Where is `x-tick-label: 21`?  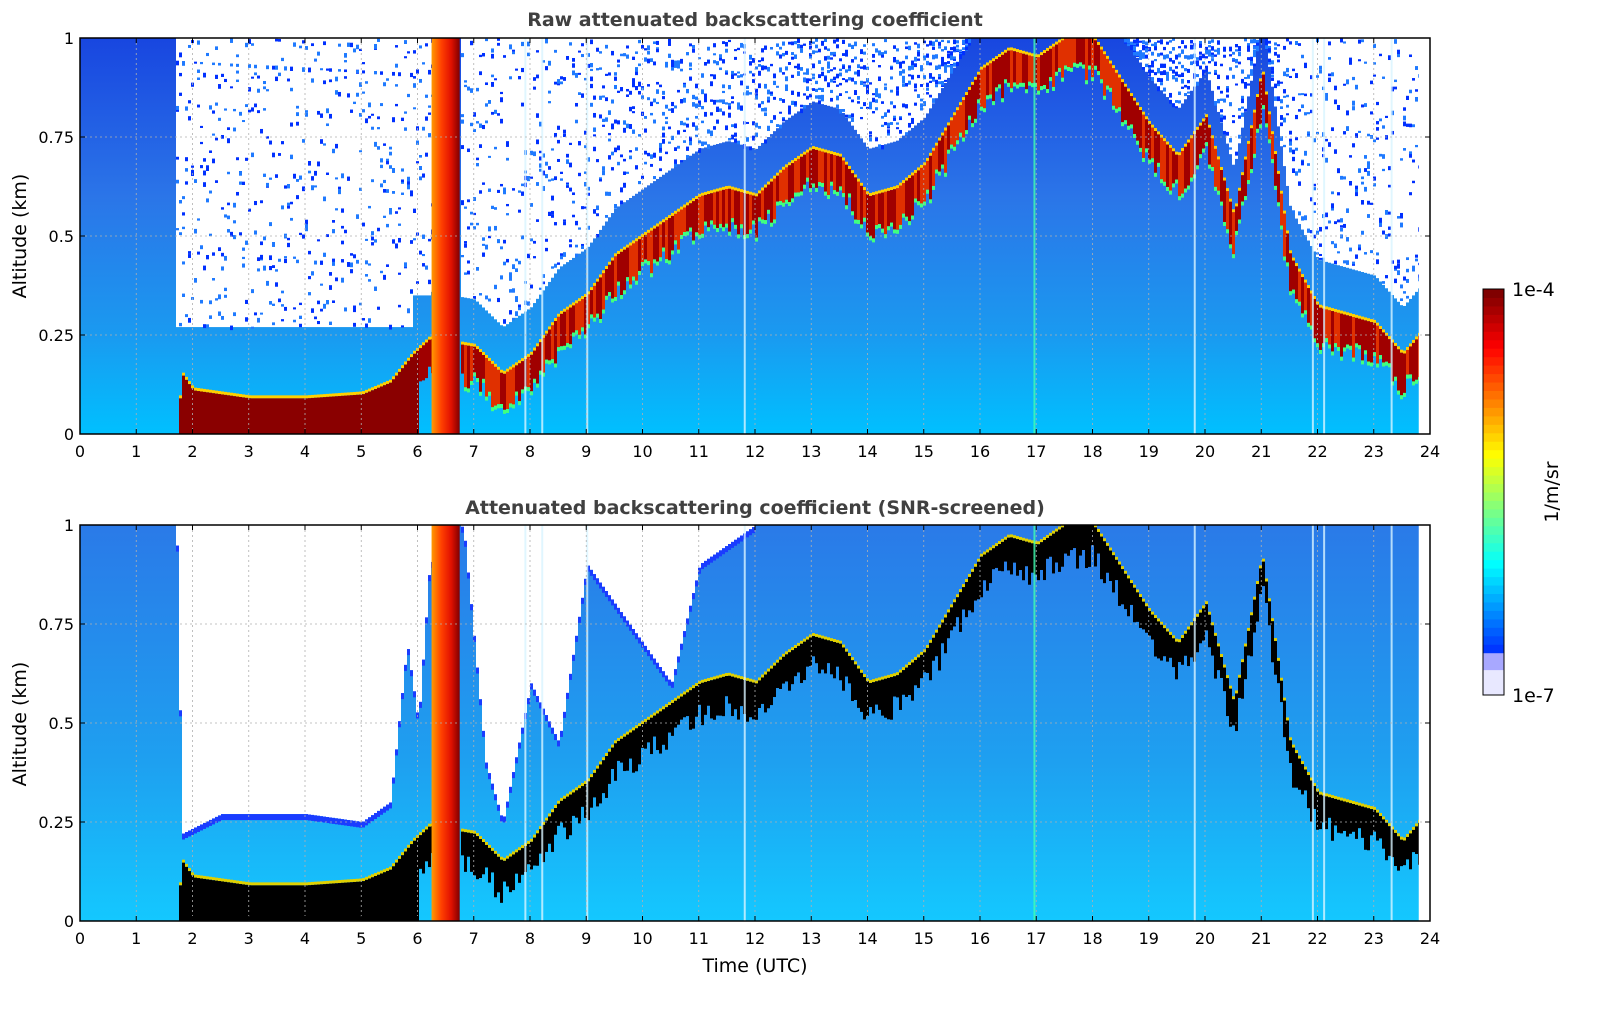 x-tick-label: 21 is located at coordinates (1261, 451).